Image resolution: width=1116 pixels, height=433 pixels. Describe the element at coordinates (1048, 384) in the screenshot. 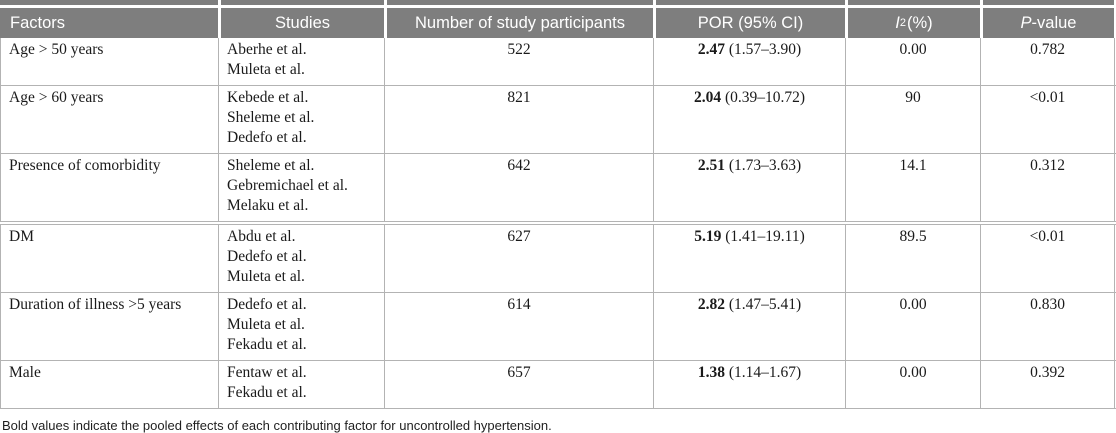

I see `pvalue-cell: 0.392` at that location.